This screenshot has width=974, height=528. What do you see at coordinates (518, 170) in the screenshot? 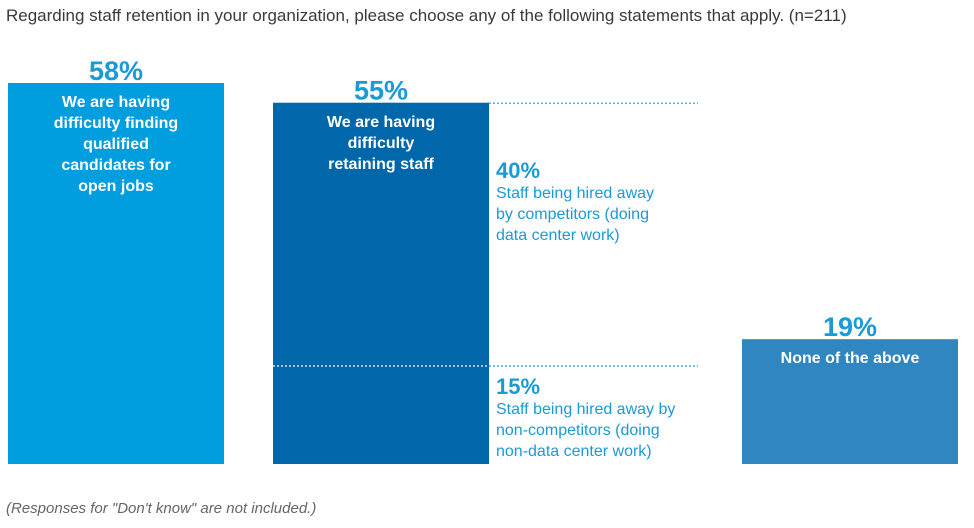
I see `segment-value-1: 40%` at bounding box center [518, 170].